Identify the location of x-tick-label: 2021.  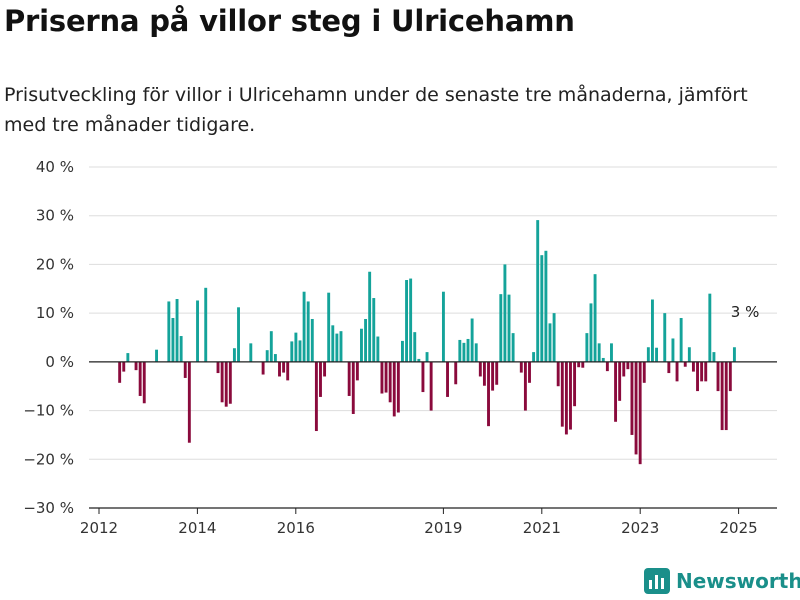
(542, 528).